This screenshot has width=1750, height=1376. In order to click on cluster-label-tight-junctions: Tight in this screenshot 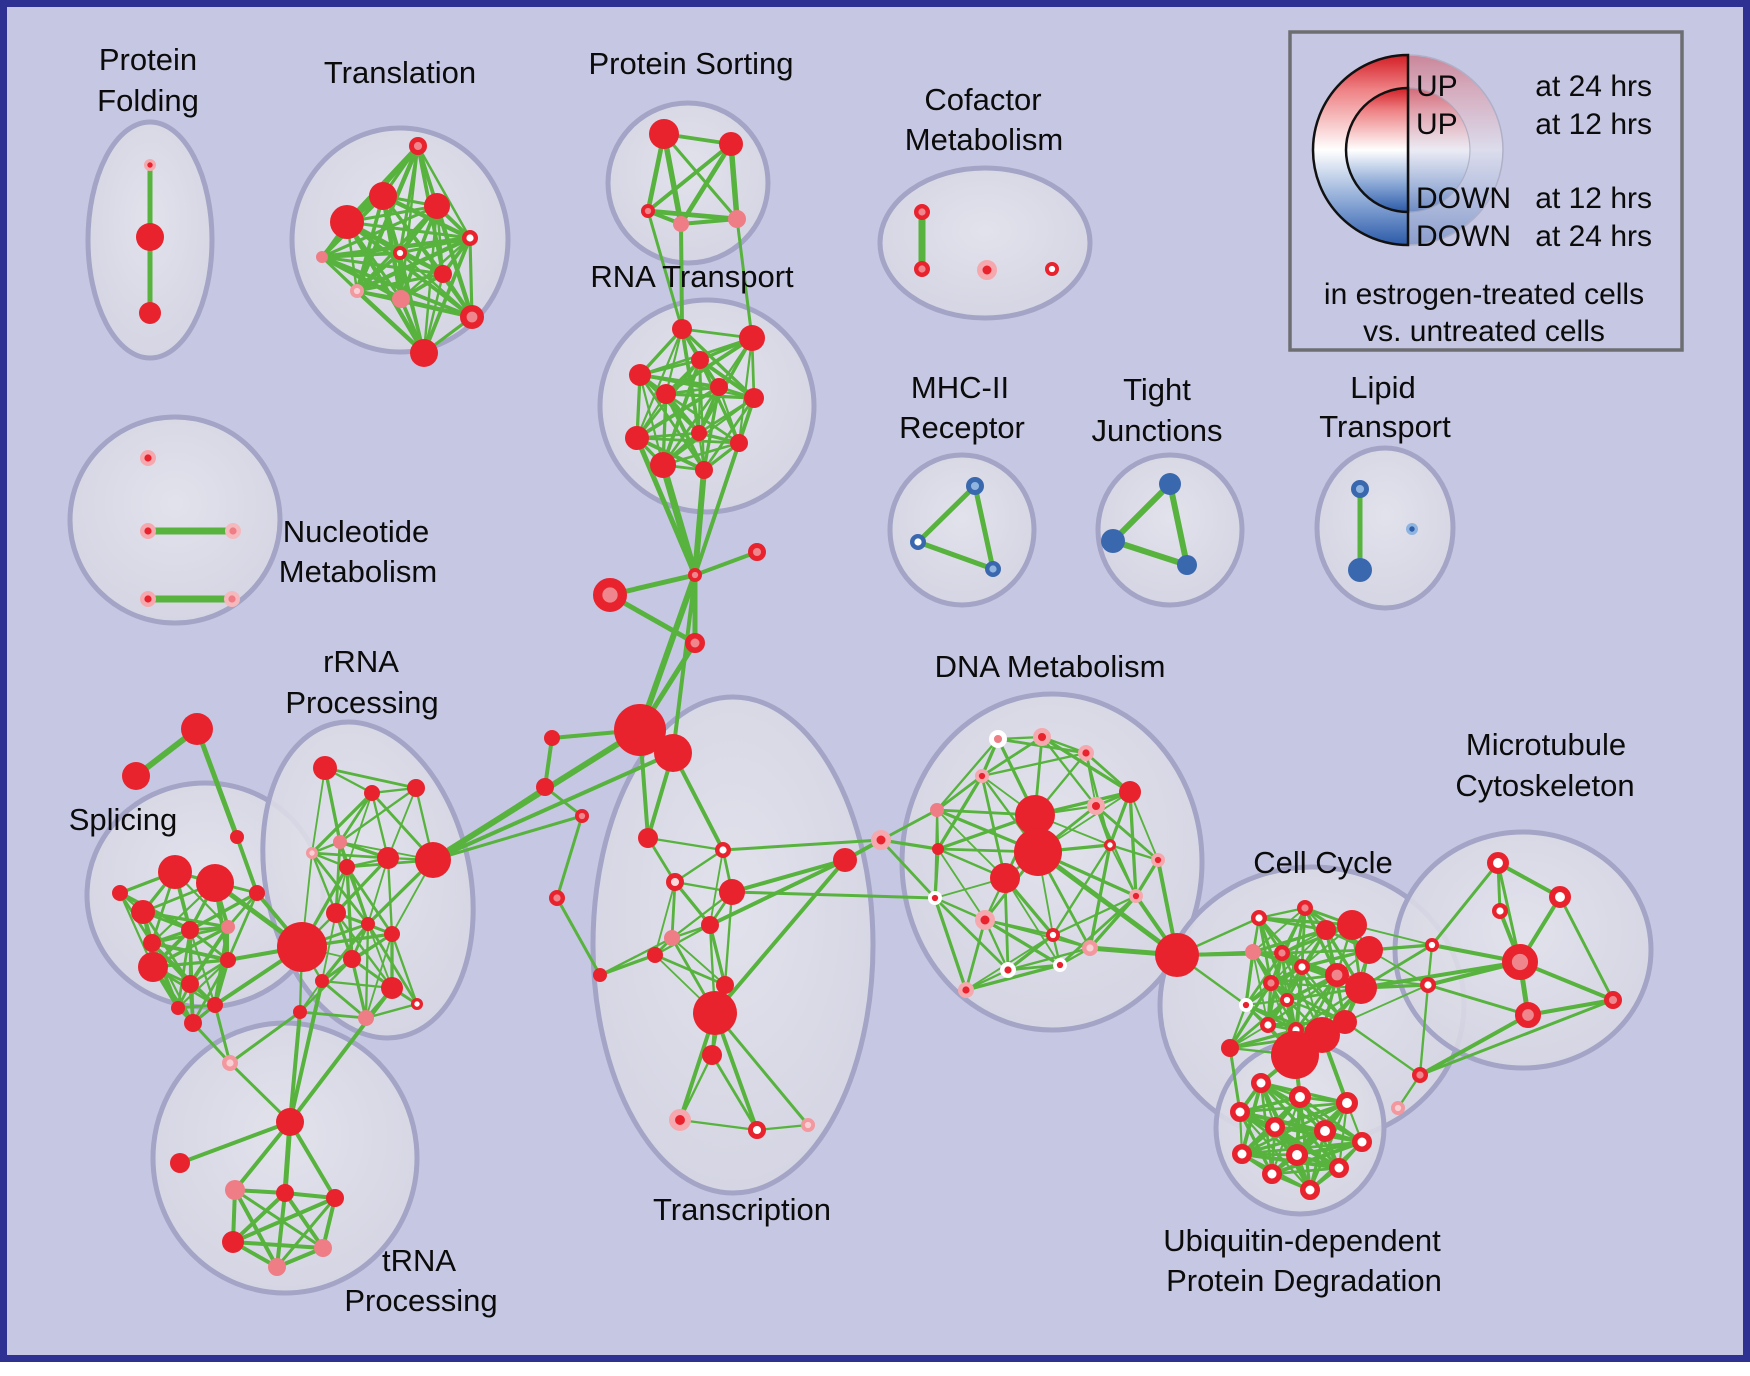, I will do `click(1157, 389)`.